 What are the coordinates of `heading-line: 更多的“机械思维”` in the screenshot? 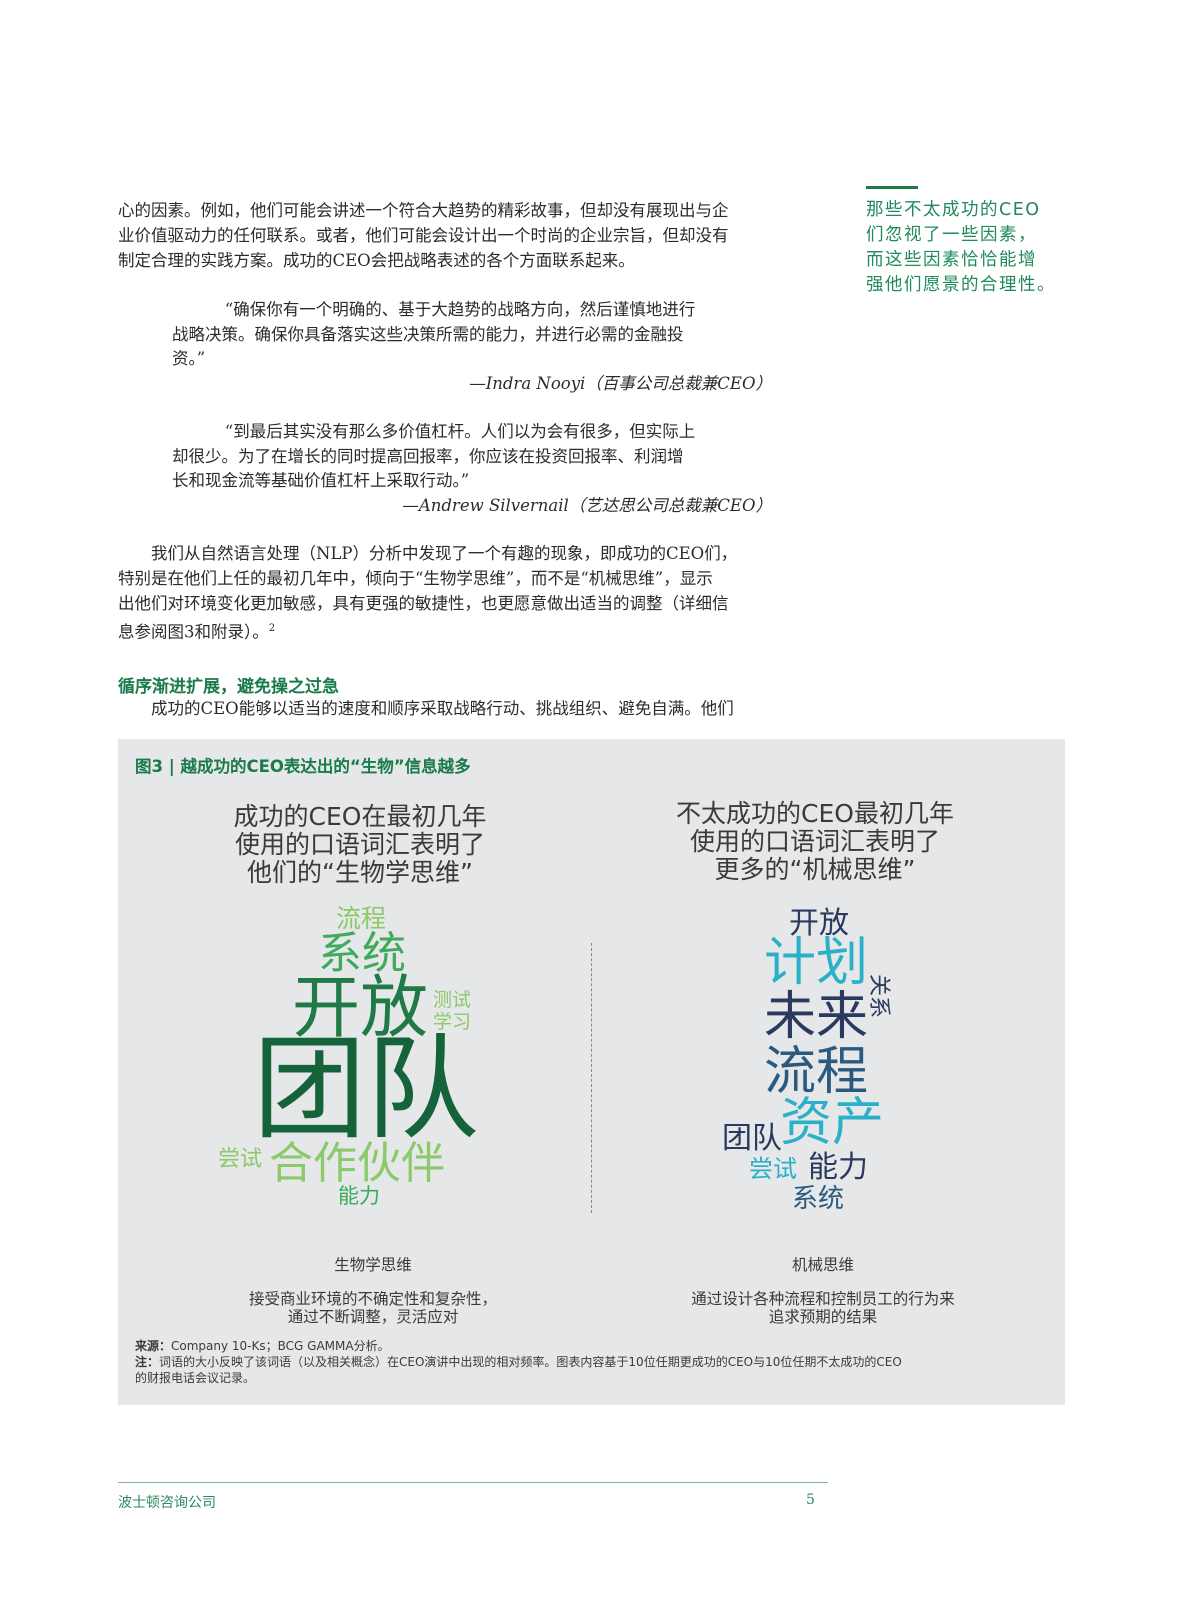 It's located at (815, 869).